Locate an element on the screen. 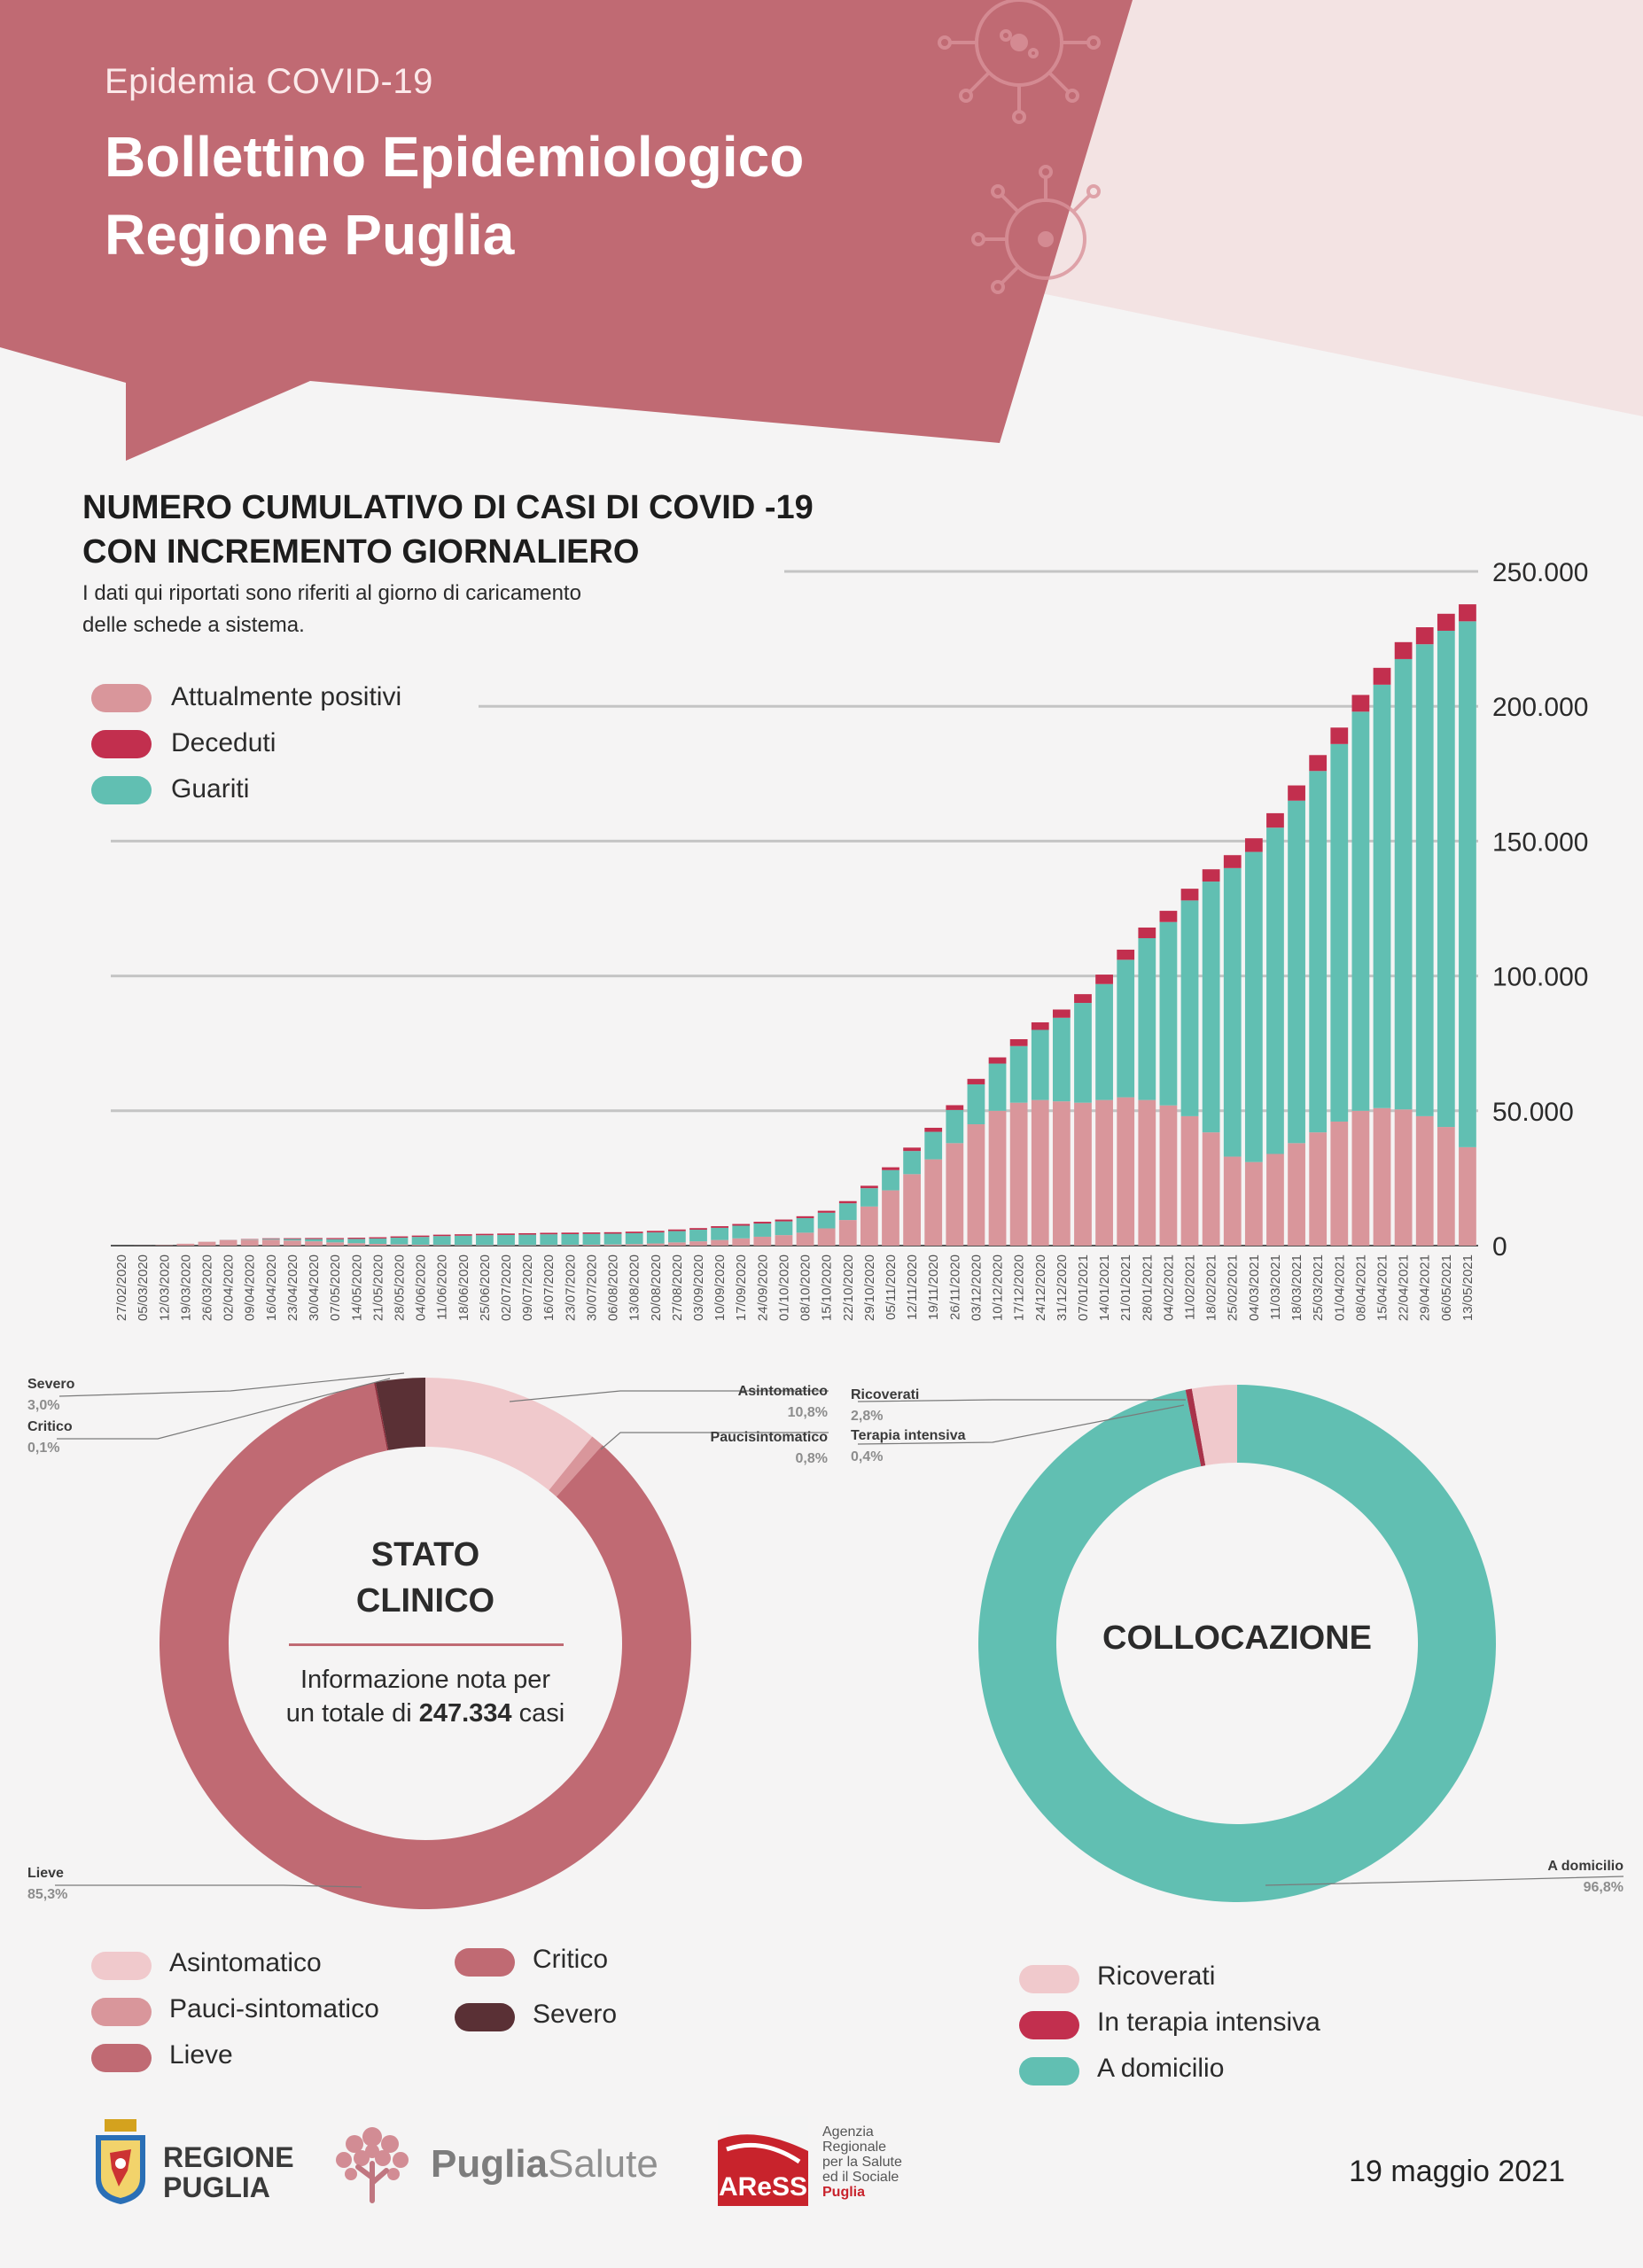  clinical-center-divider is located at coordinates (426, 1644).